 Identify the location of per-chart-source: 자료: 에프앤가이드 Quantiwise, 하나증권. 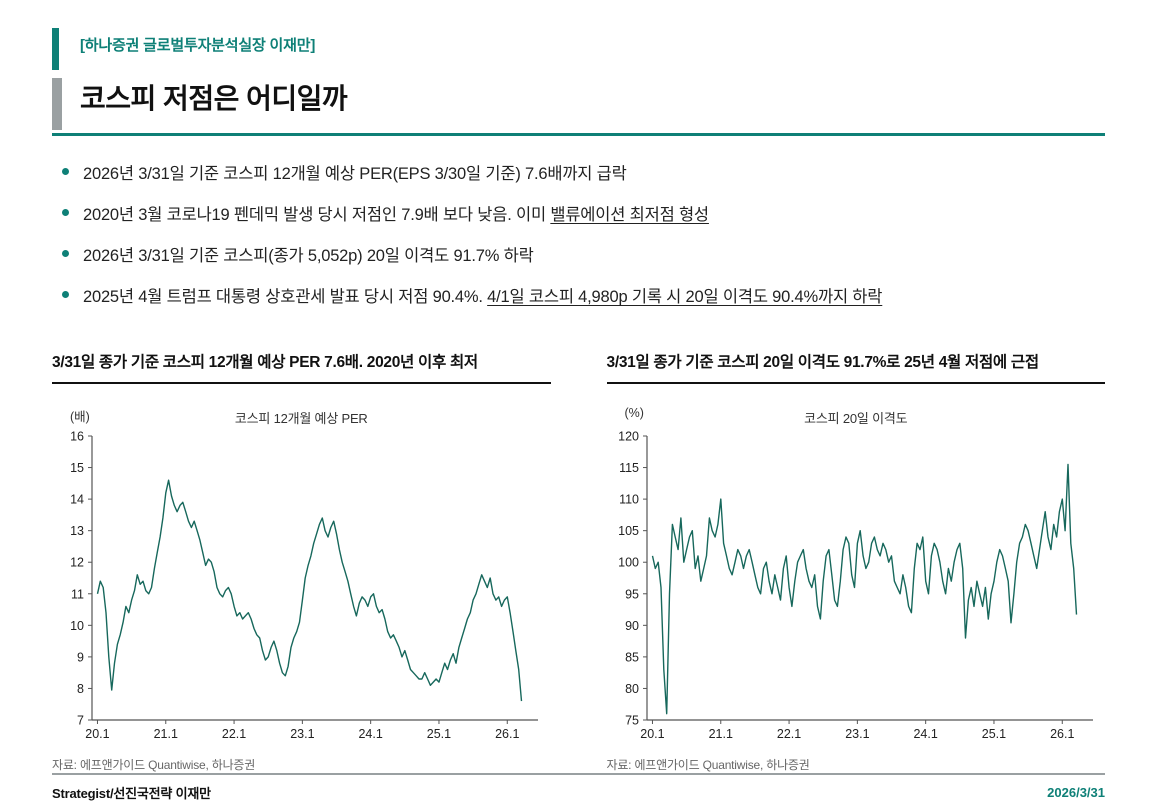
(154, 765).